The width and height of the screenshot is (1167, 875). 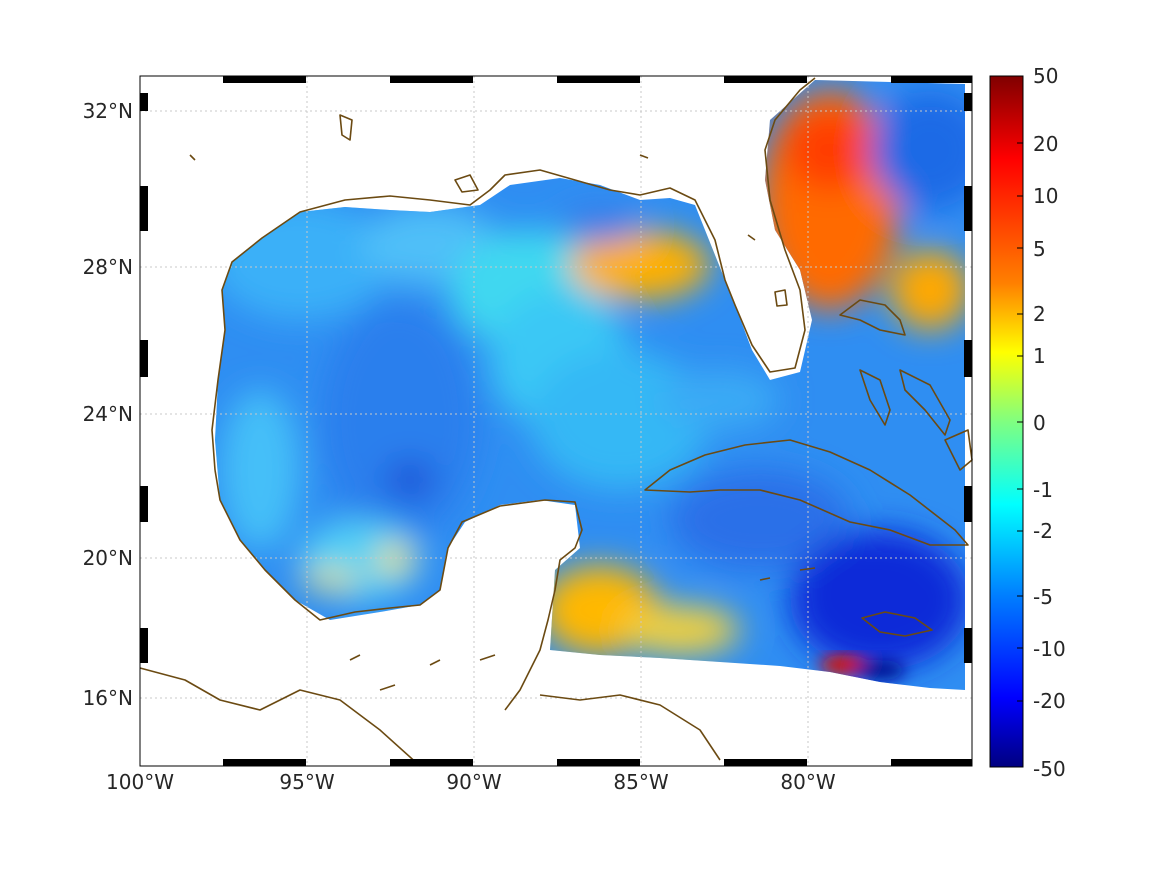 What do you see at coordinates (1039, 249) in the screenshot?
I see `colorbar-tick-label: 5` at bounding box center [1039, 249].